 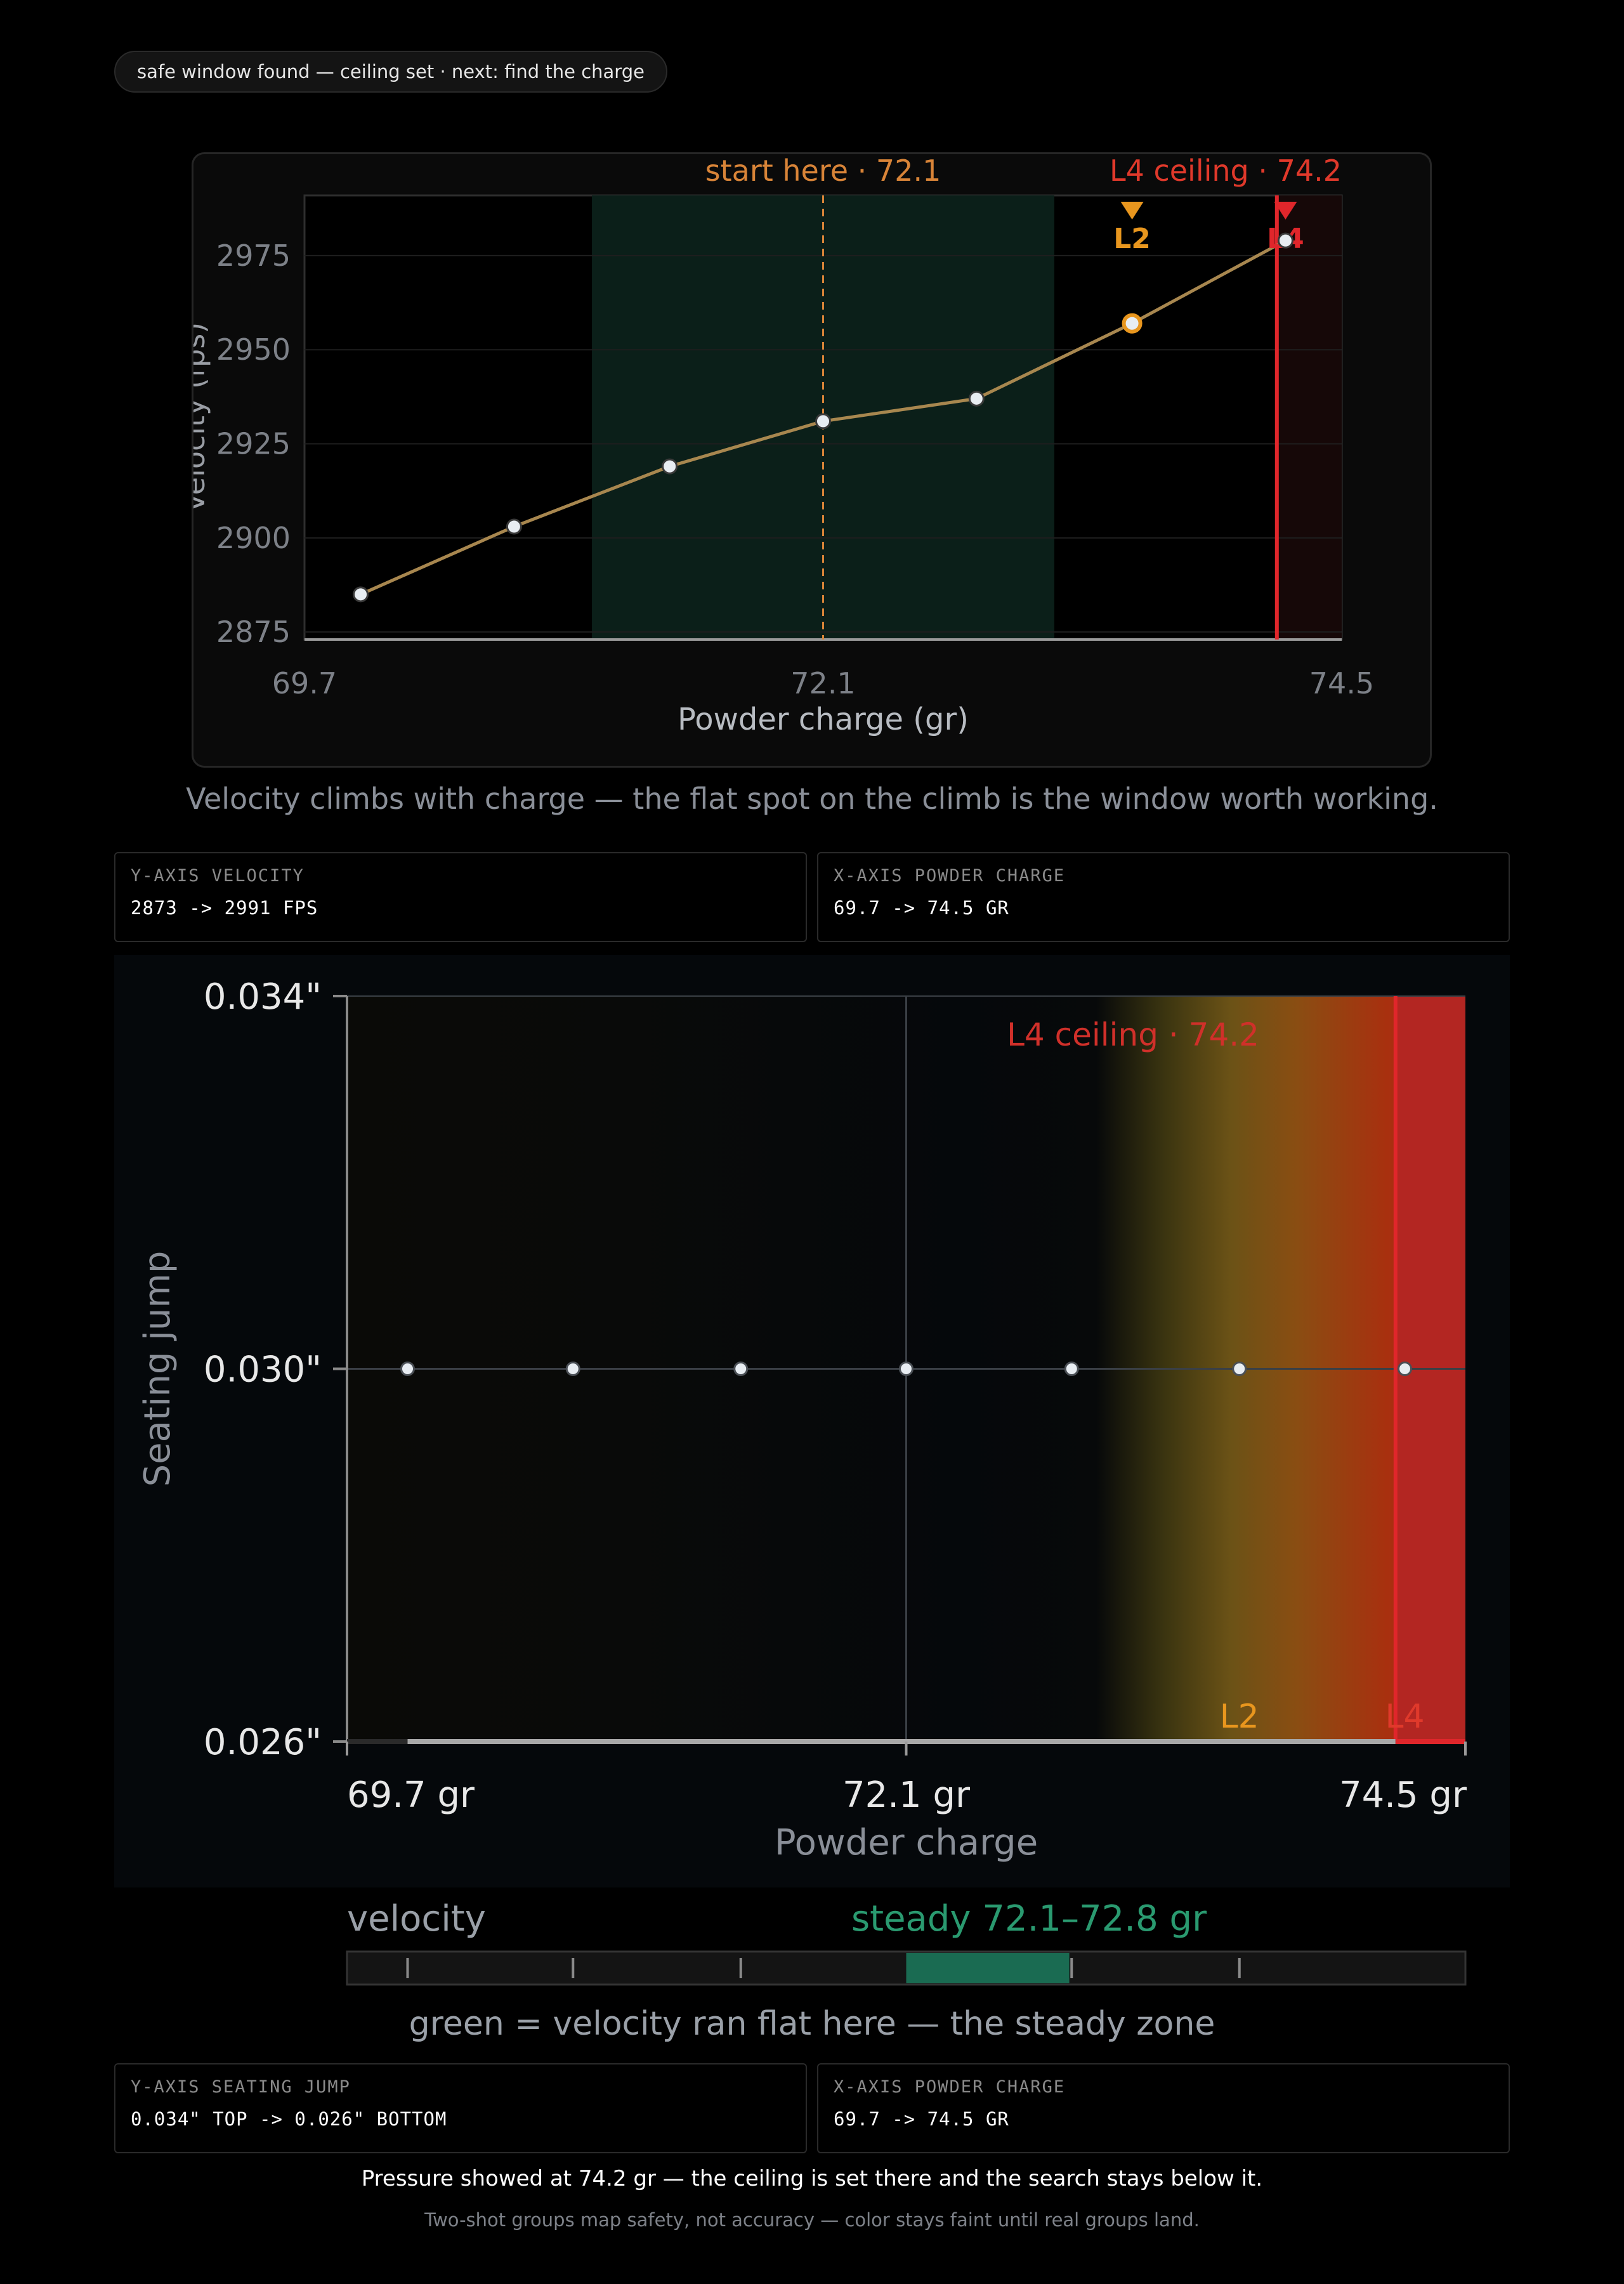 What do you see at coordinates (416, 1918) in the screenshot?
I see `strip-label: velocity` at bounding box center [416, 1918].